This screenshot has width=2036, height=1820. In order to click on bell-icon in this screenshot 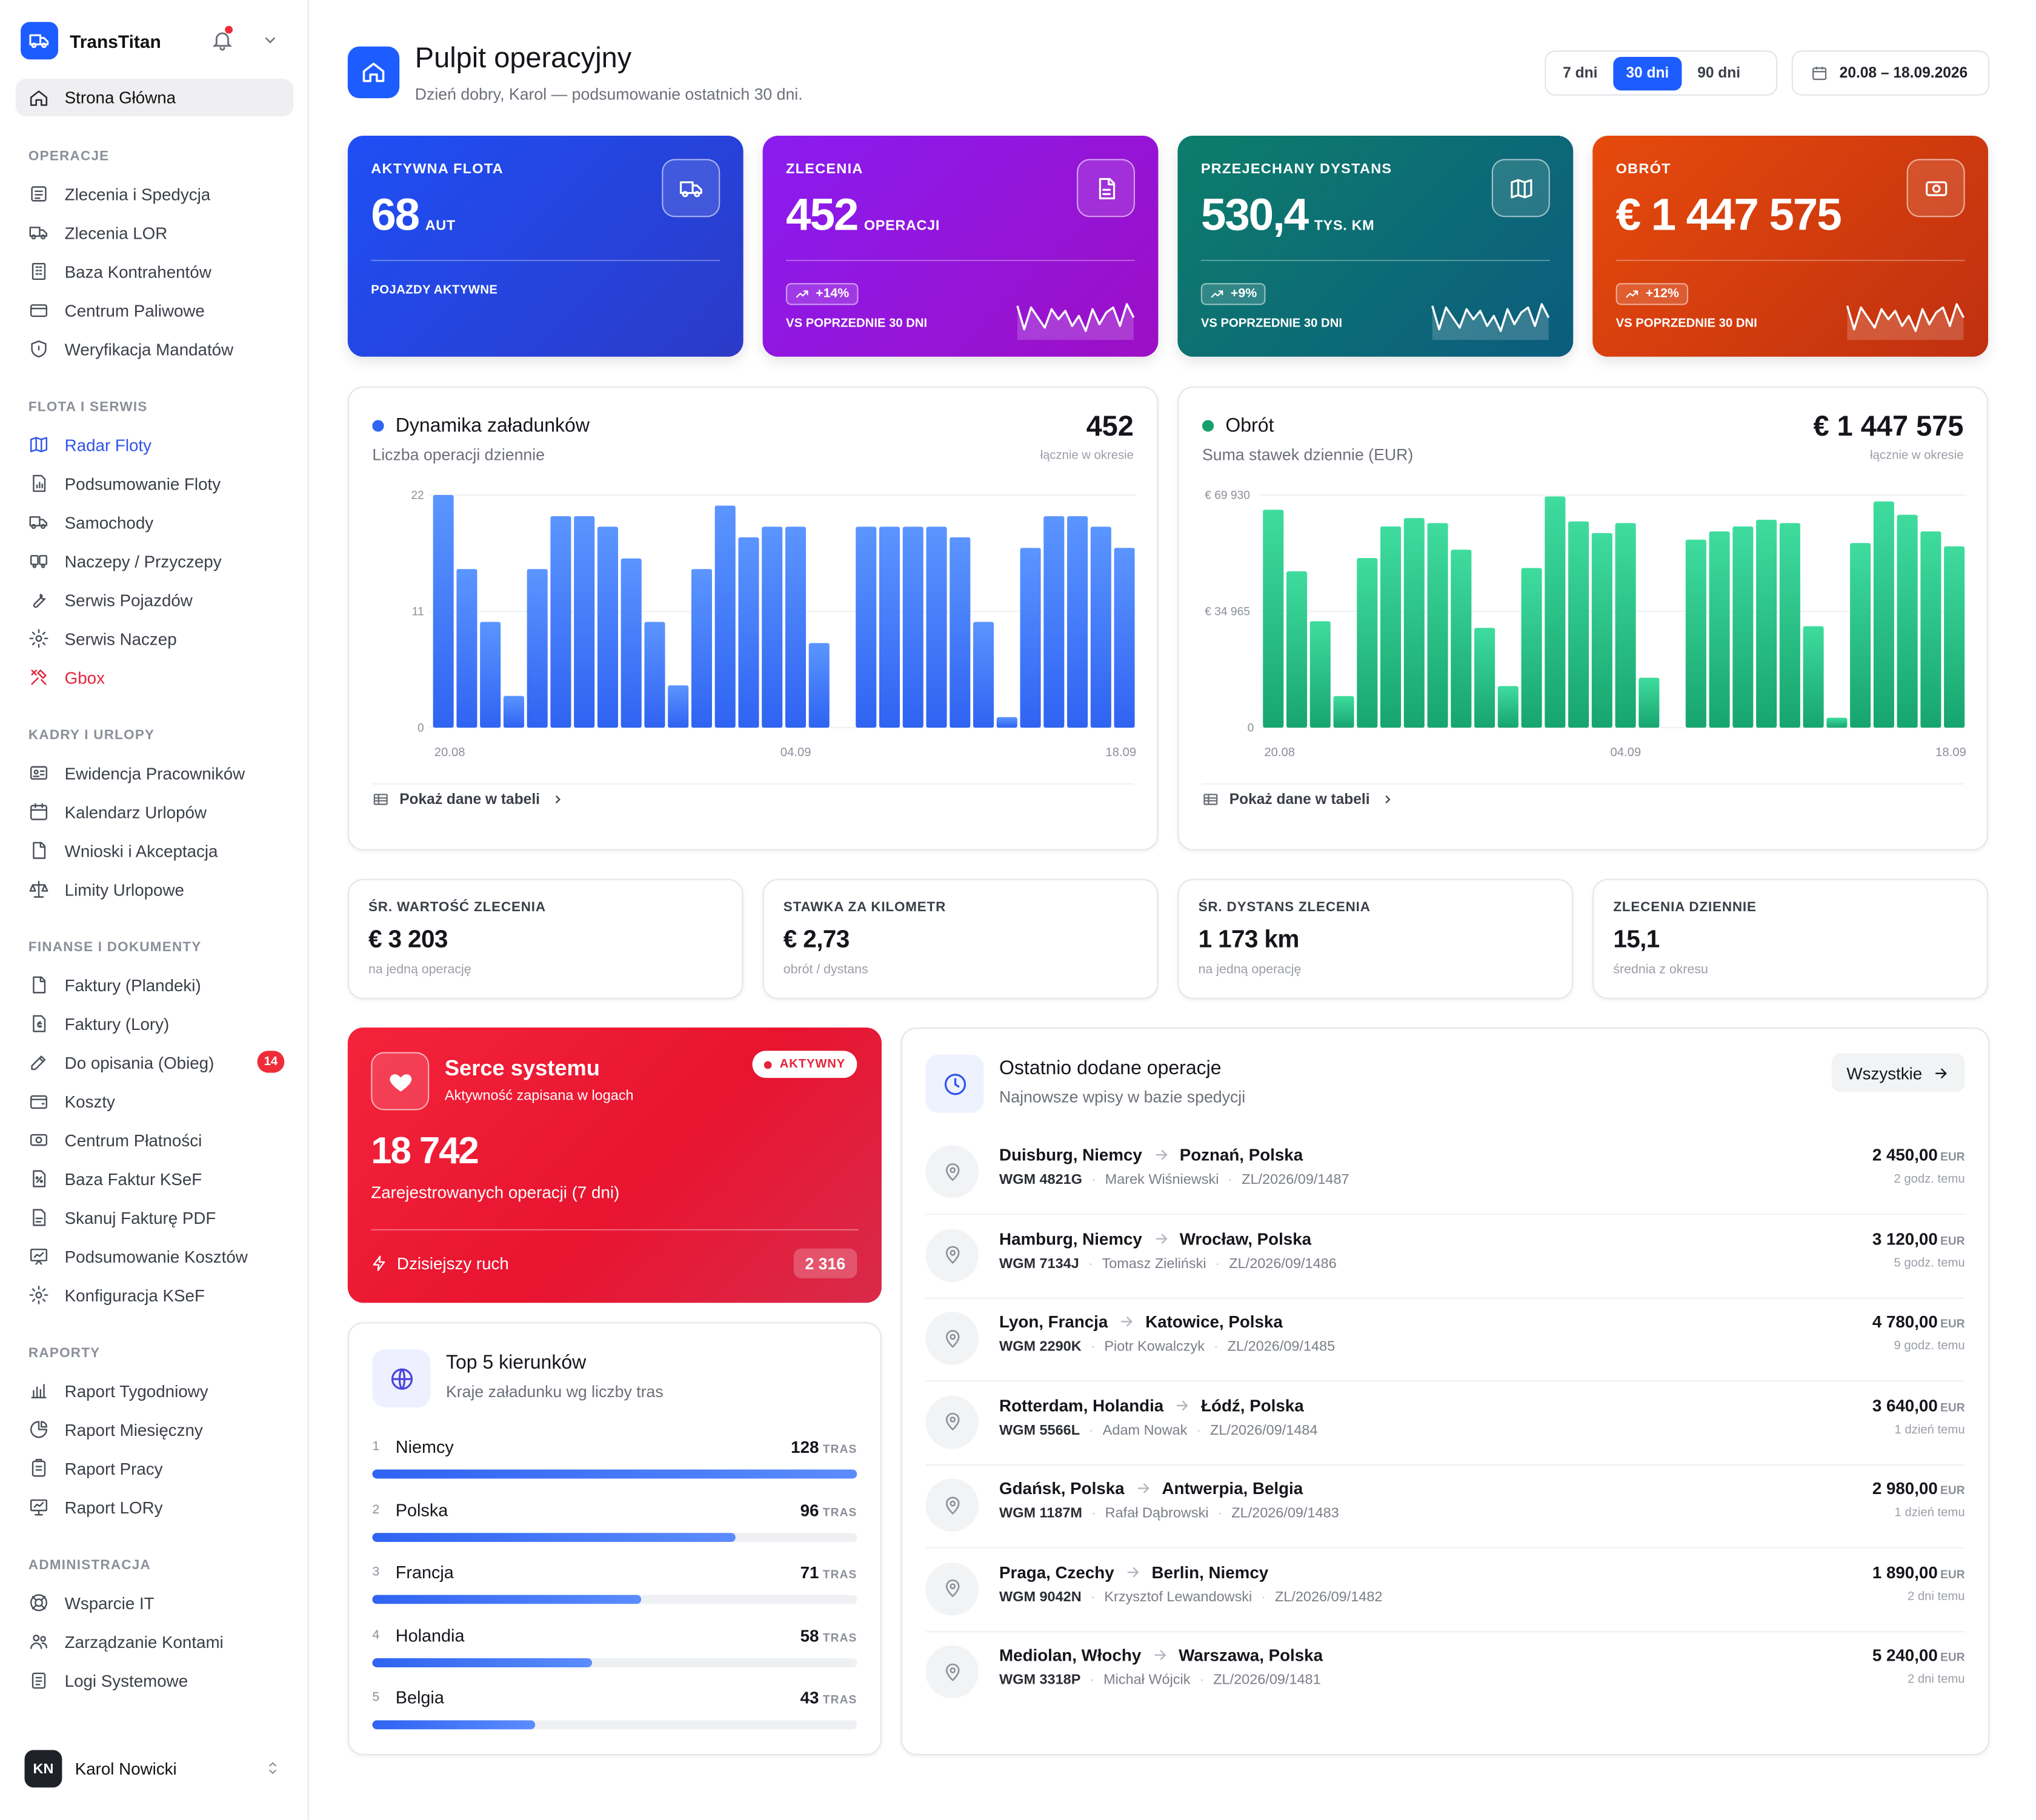, I will do `click(222, 39)`.